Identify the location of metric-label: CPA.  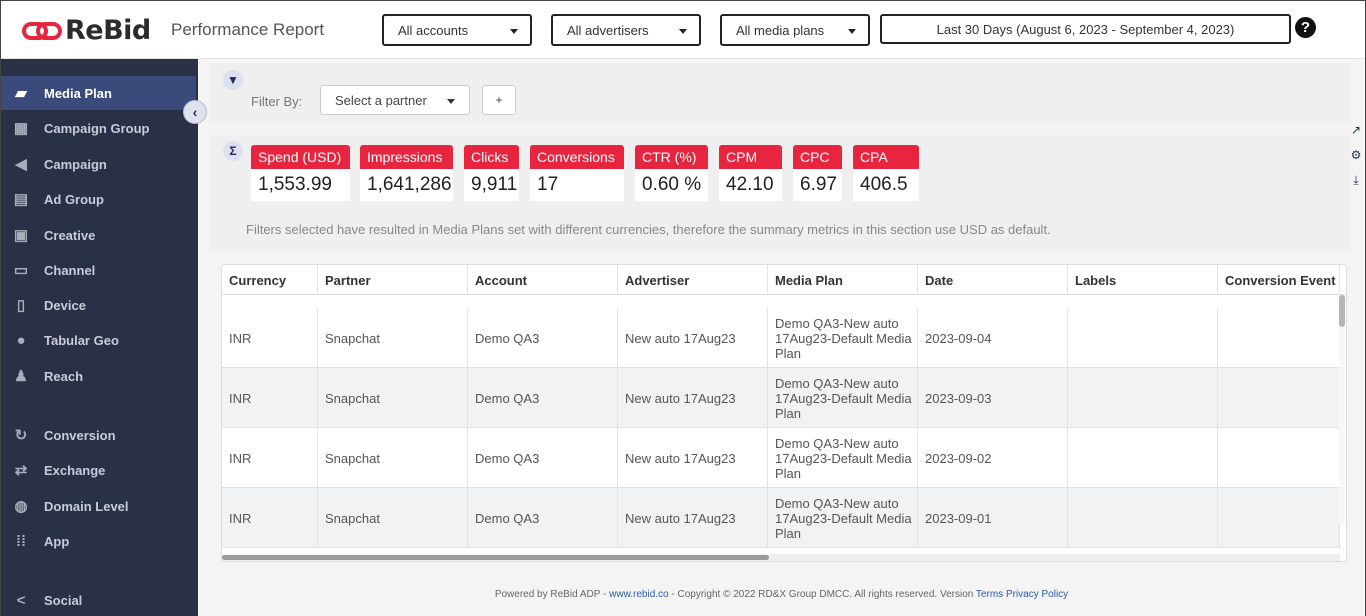
(886, 157).